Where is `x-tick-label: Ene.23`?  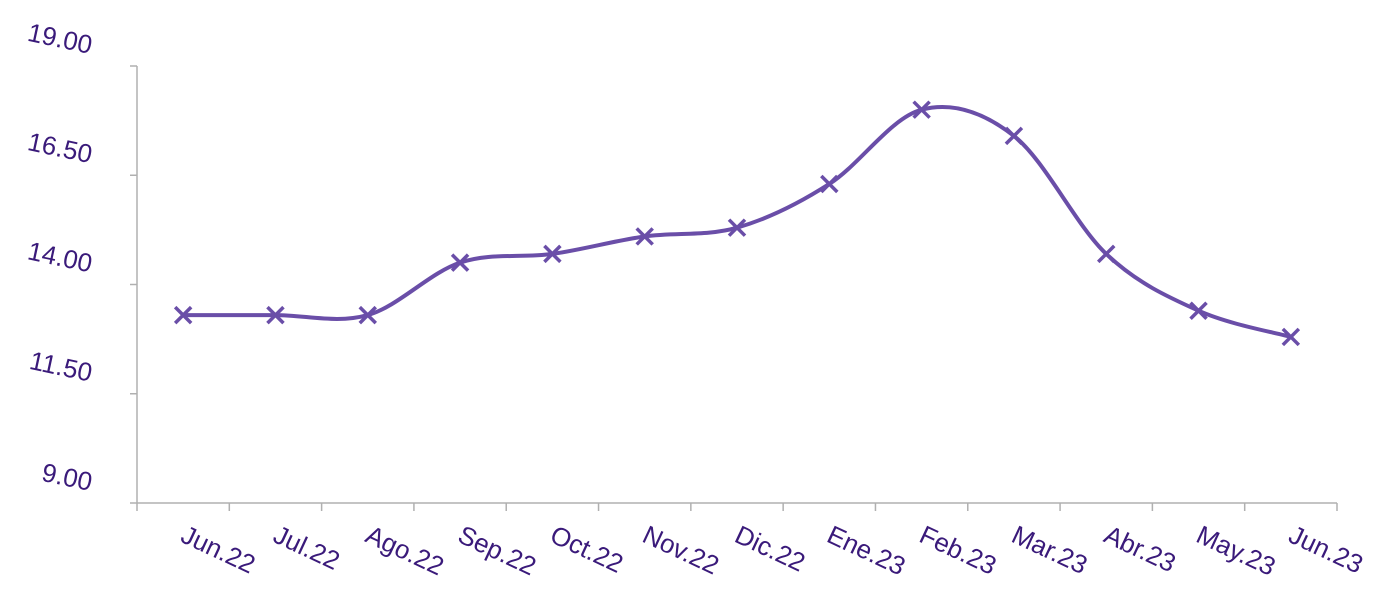 x-tick-label: Ene.23 is located at coordinates (866, 550).